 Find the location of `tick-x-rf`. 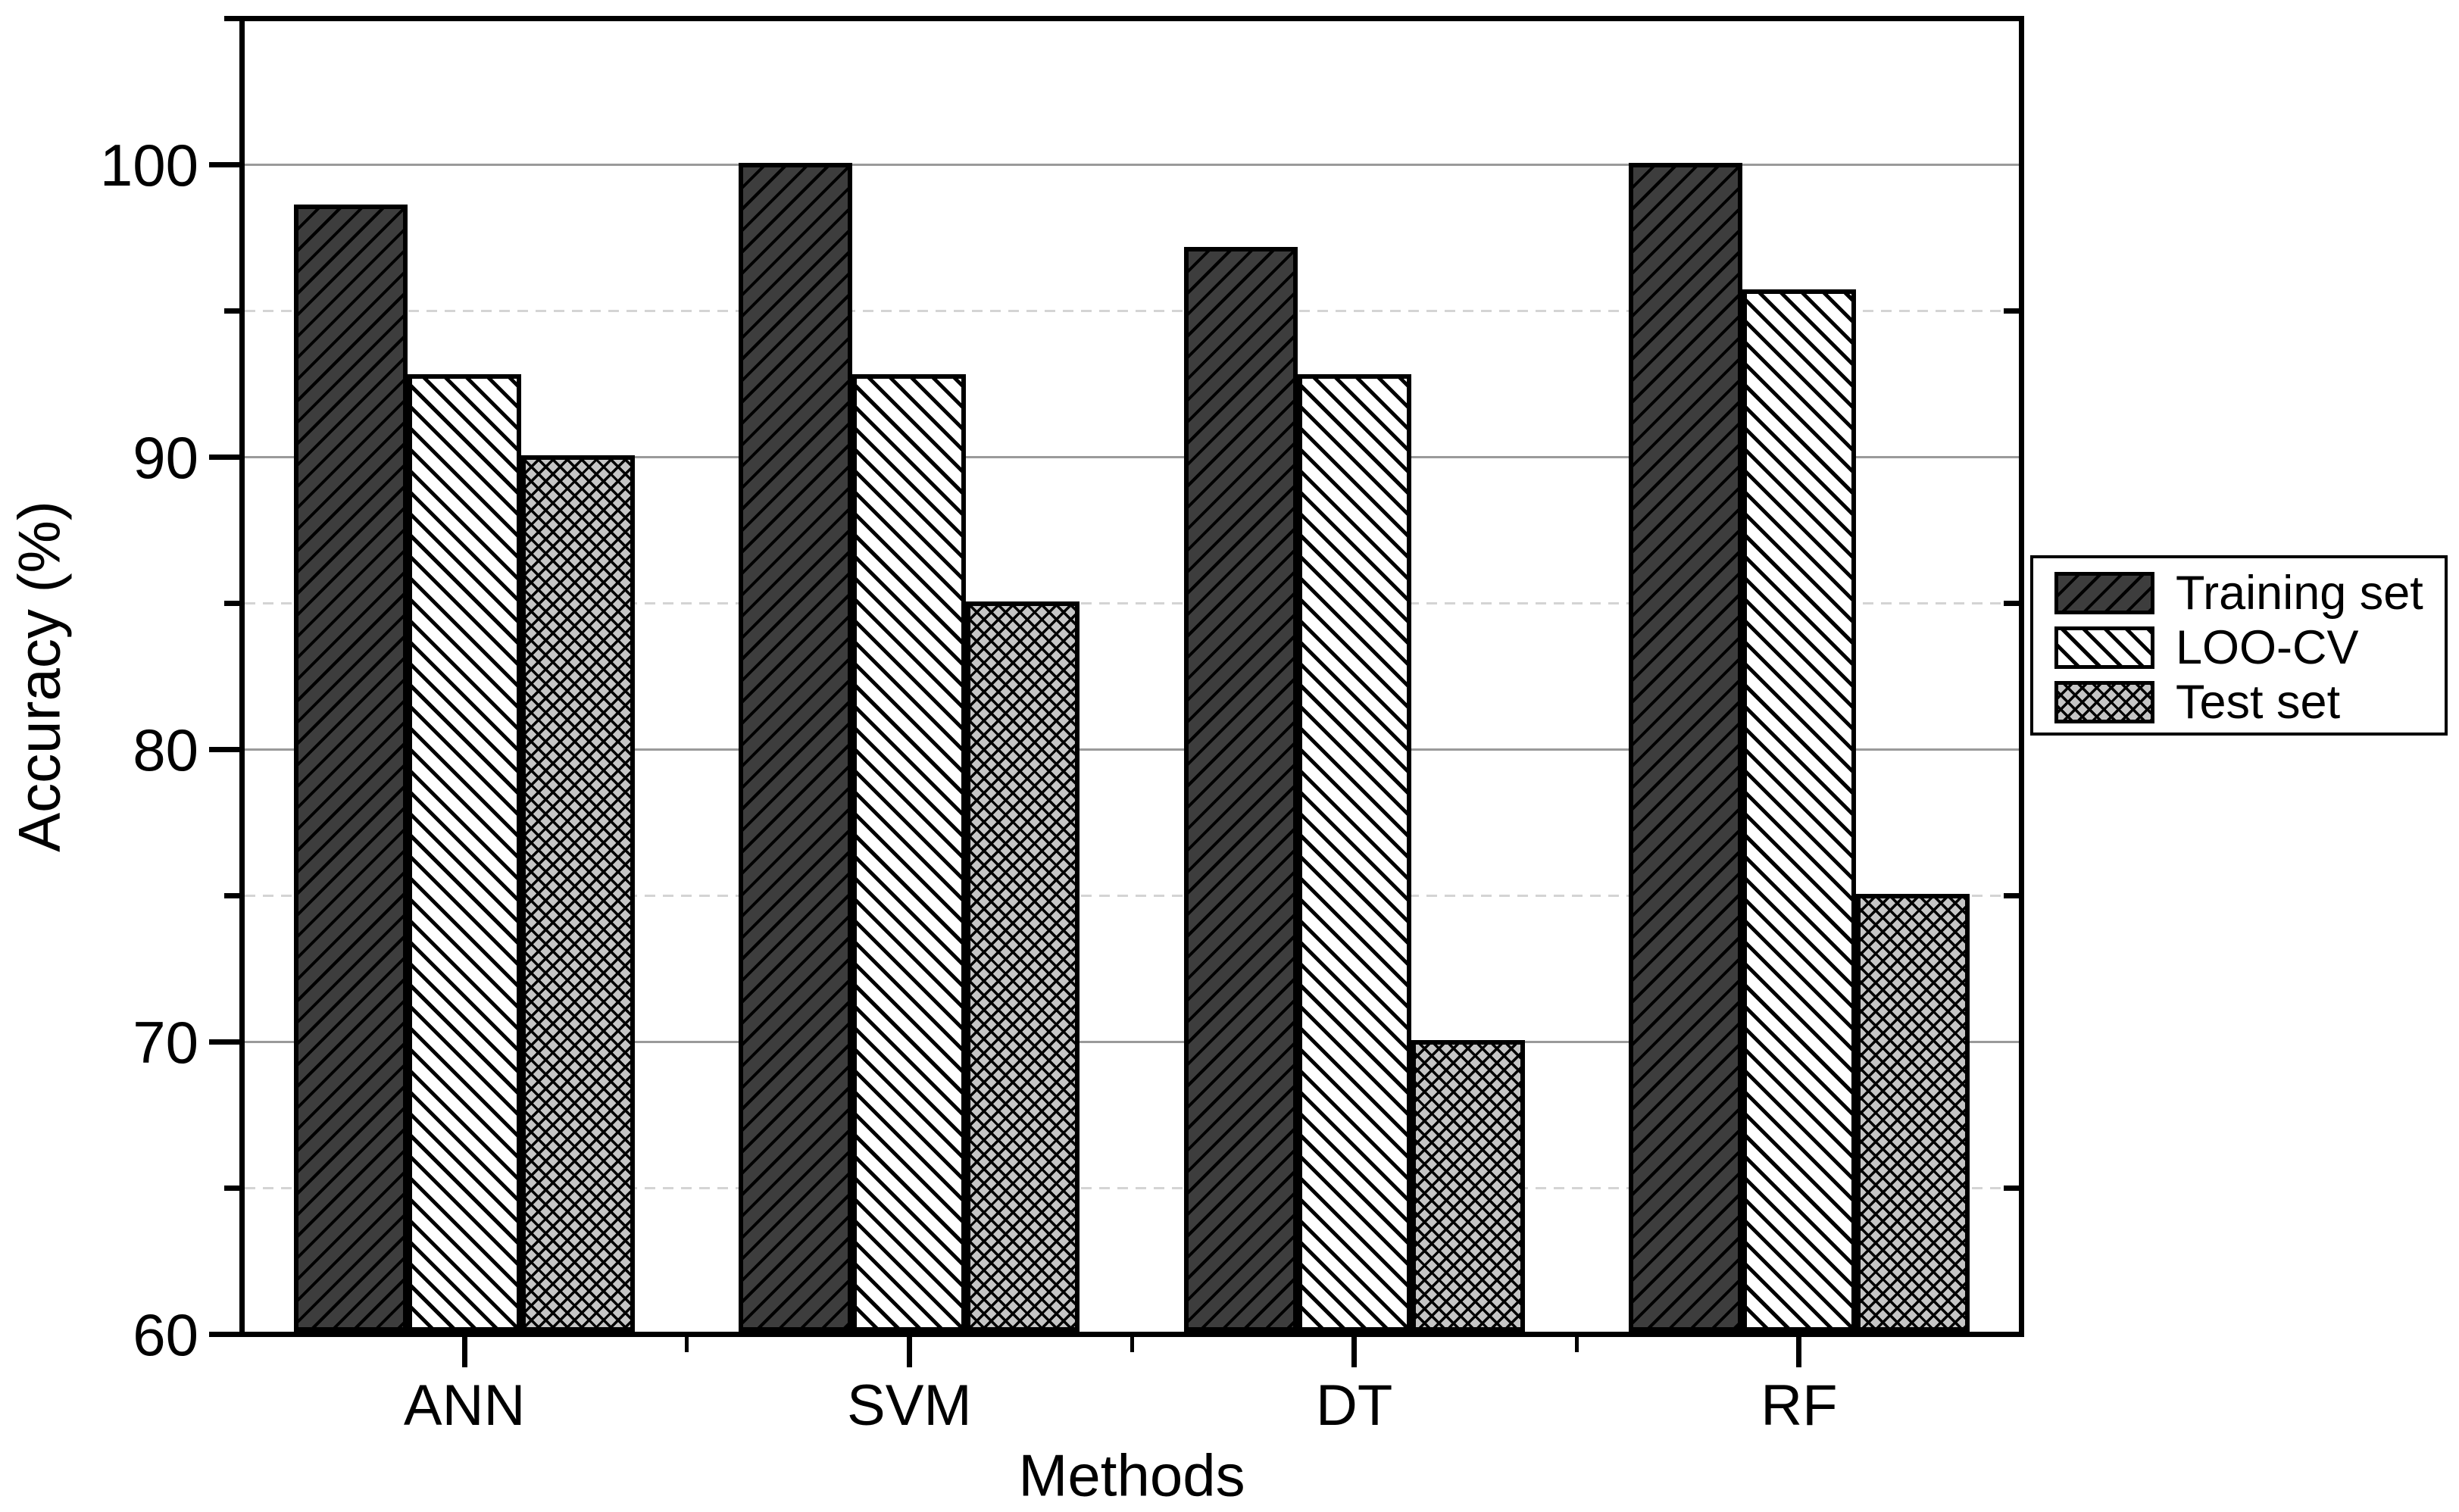

tick-x-rf is located at coordinates (1799, 1352).